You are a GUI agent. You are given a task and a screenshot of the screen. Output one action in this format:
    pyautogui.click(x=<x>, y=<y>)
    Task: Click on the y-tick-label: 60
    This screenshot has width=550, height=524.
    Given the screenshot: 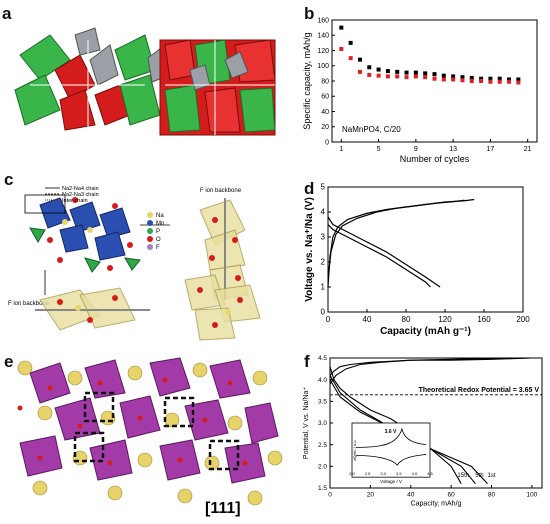 What is the action you would take?
    pyautogui.click(x=325, y=97)
    